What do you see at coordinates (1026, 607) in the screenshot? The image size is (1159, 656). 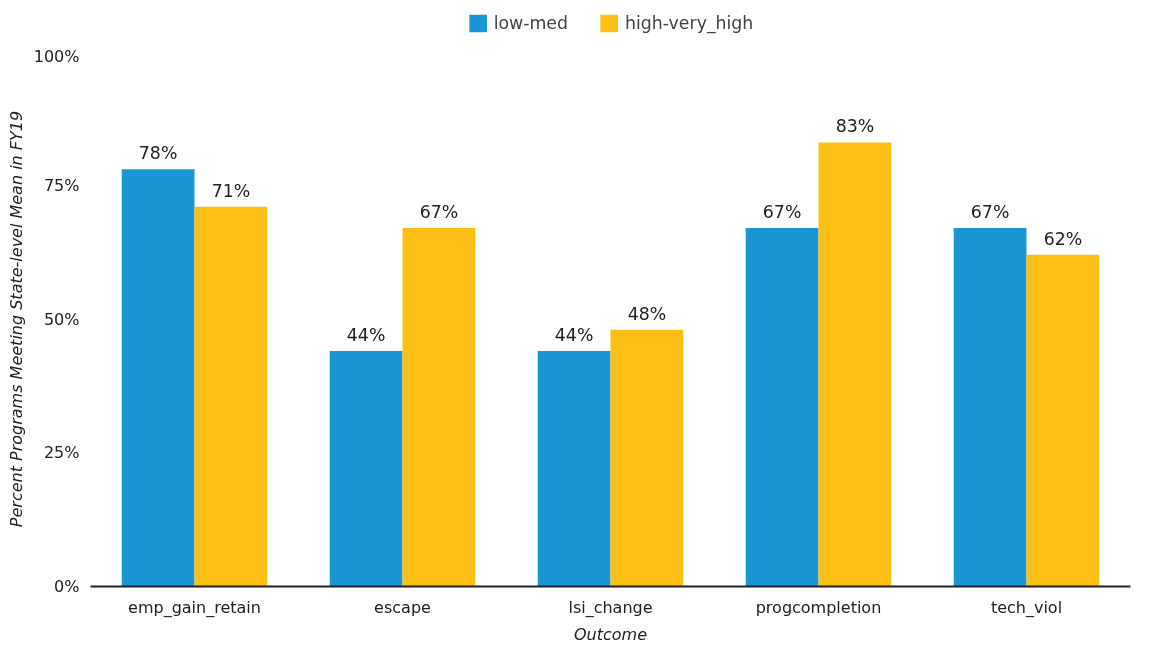 I see `x-tick-label: tech_viol` at bounding box center [1026, 607].